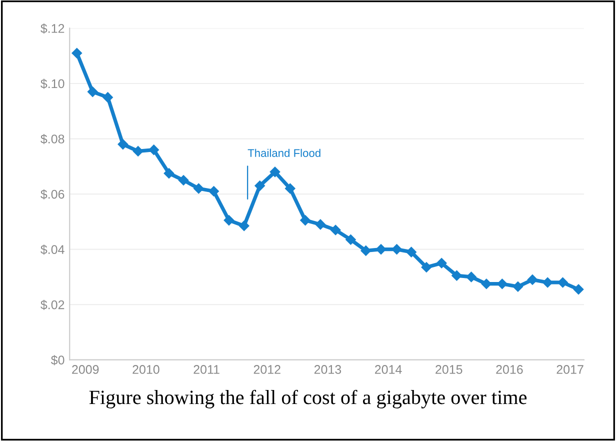 This screenshot has height=441, width=616. I want to click on y-tick-label: $0, so click(57, 360).